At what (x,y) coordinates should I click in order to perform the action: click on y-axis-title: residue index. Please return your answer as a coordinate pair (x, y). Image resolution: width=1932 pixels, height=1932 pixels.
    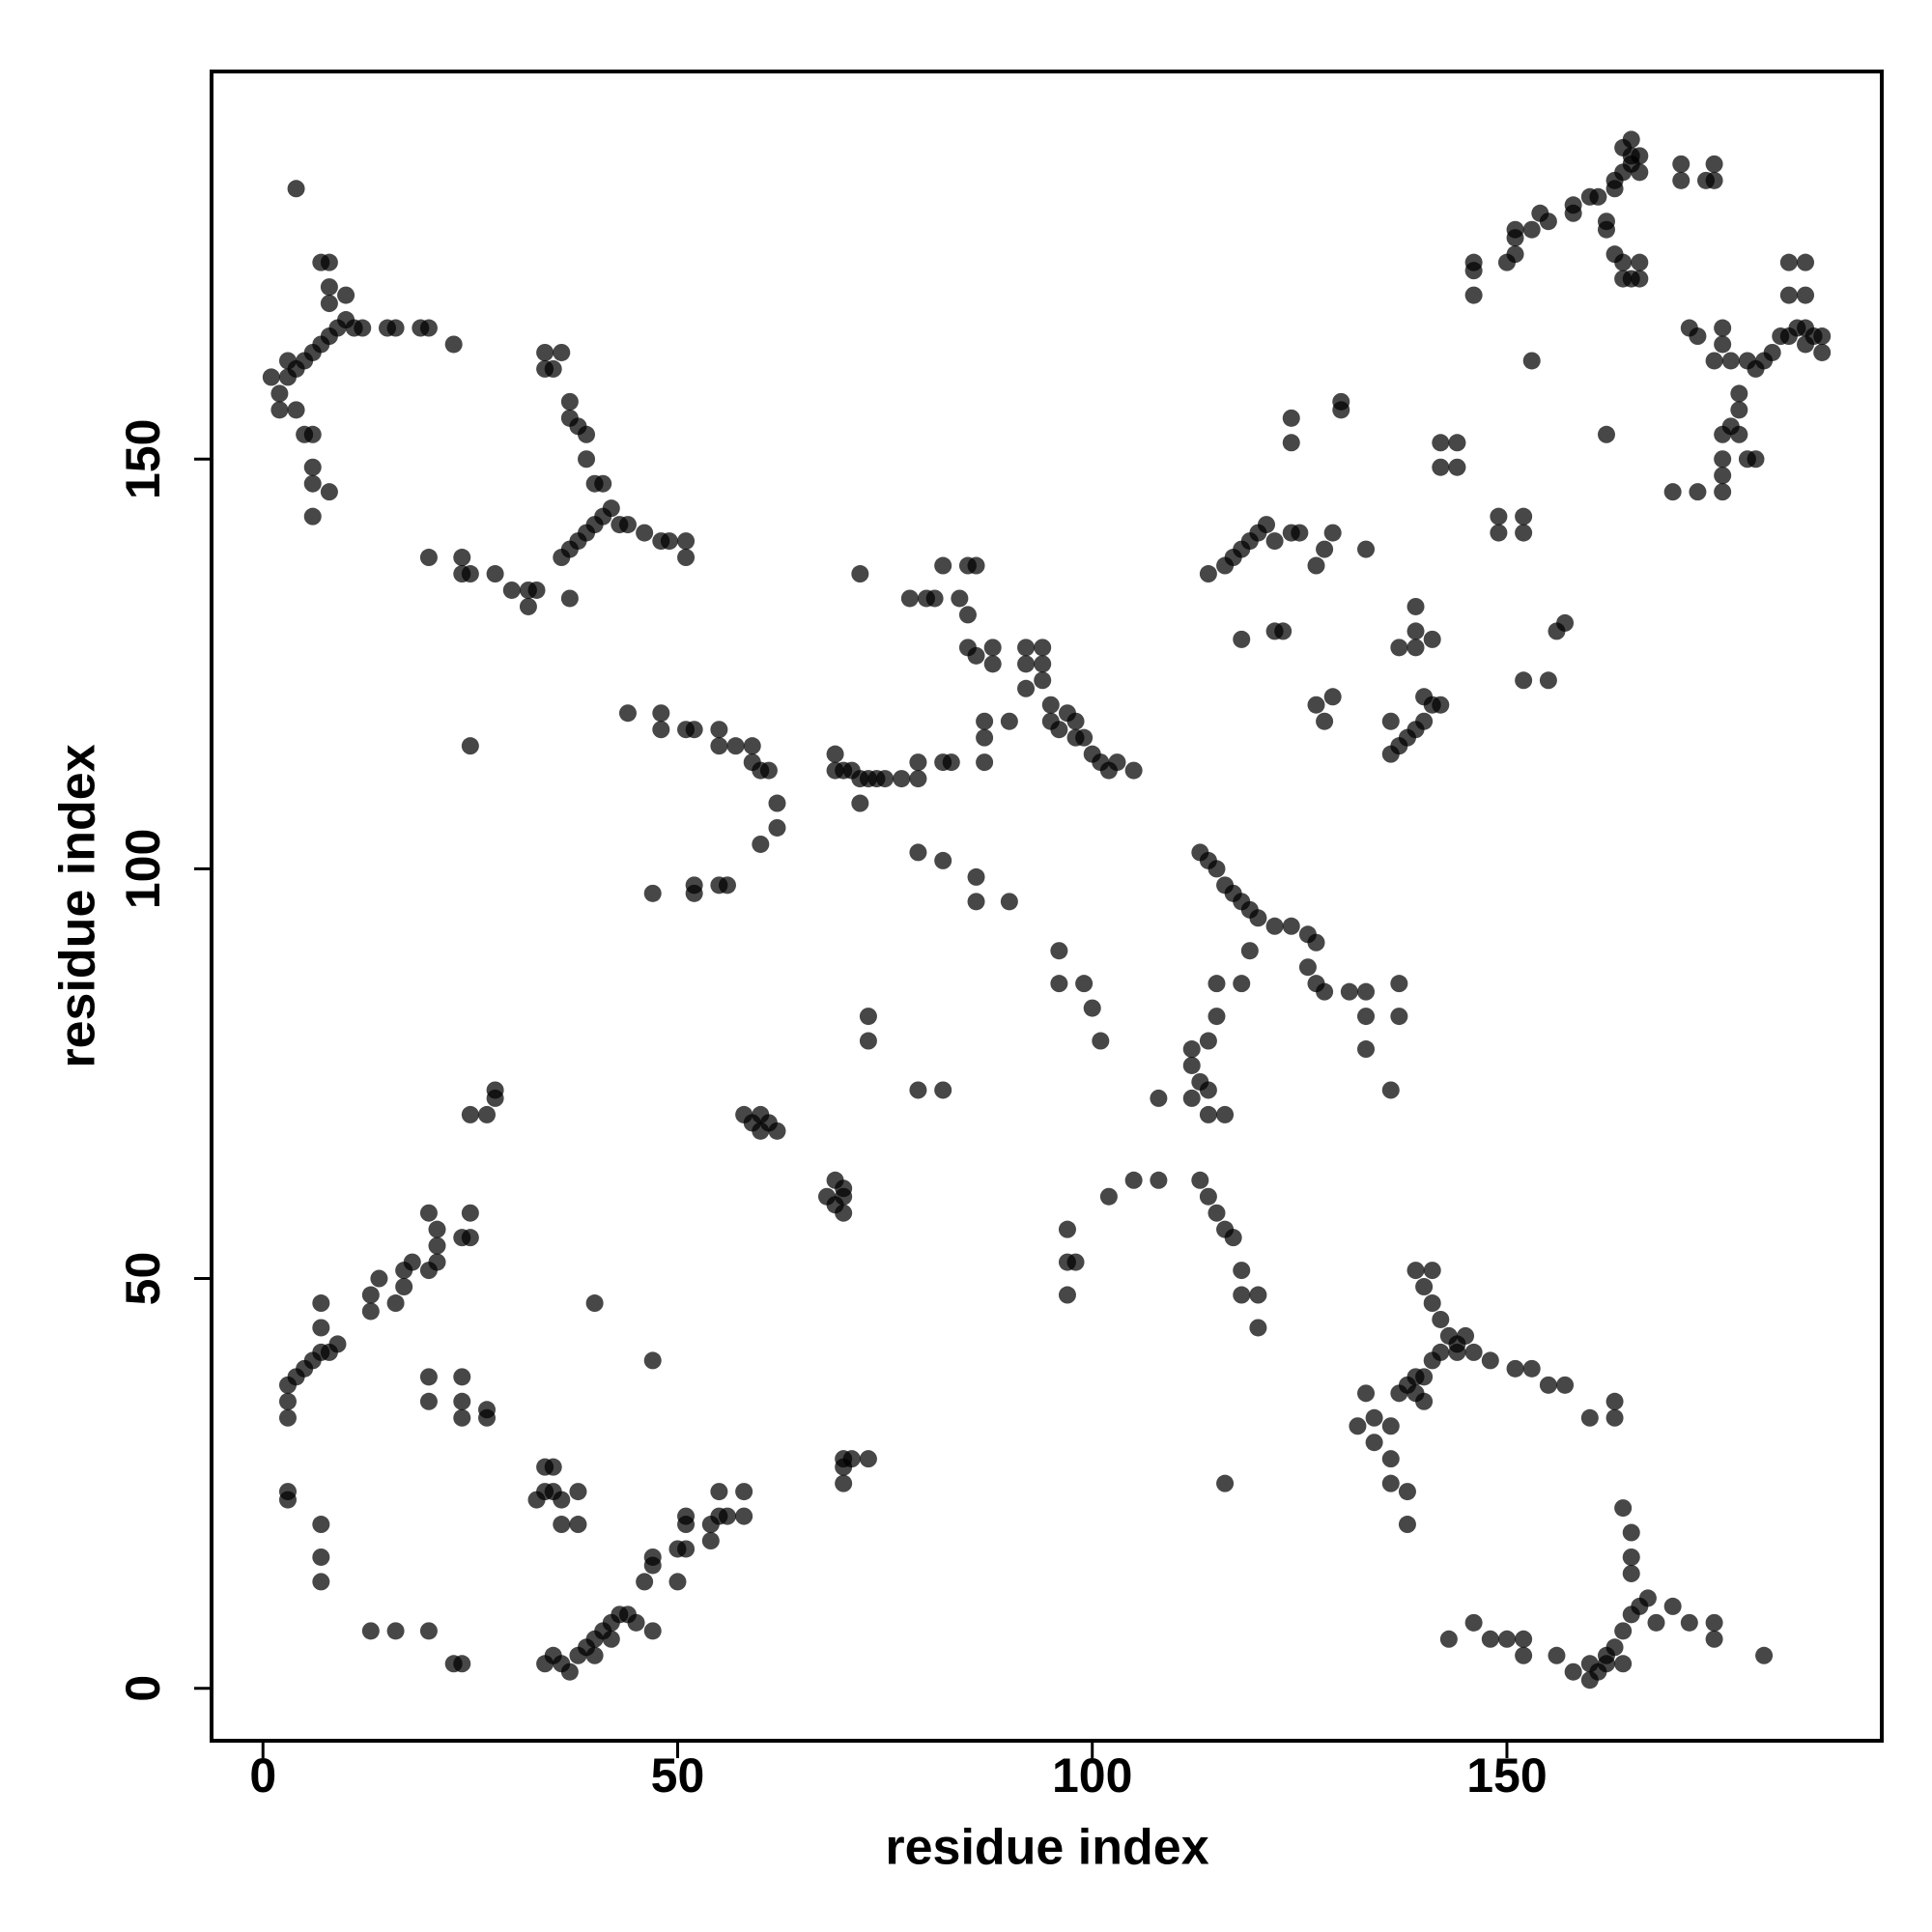
    Looking at the image, I should click on (78, 905).